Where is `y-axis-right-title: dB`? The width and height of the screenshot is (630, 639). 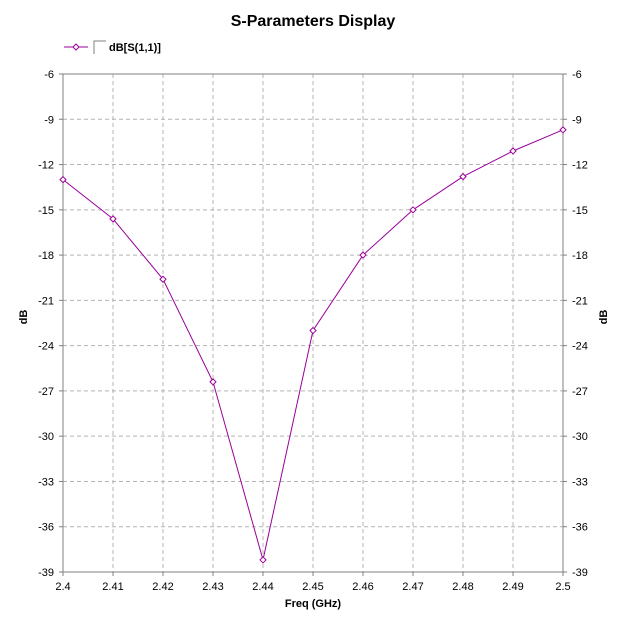
y-axis-right-title: dB is located at coordinates (604, 317).